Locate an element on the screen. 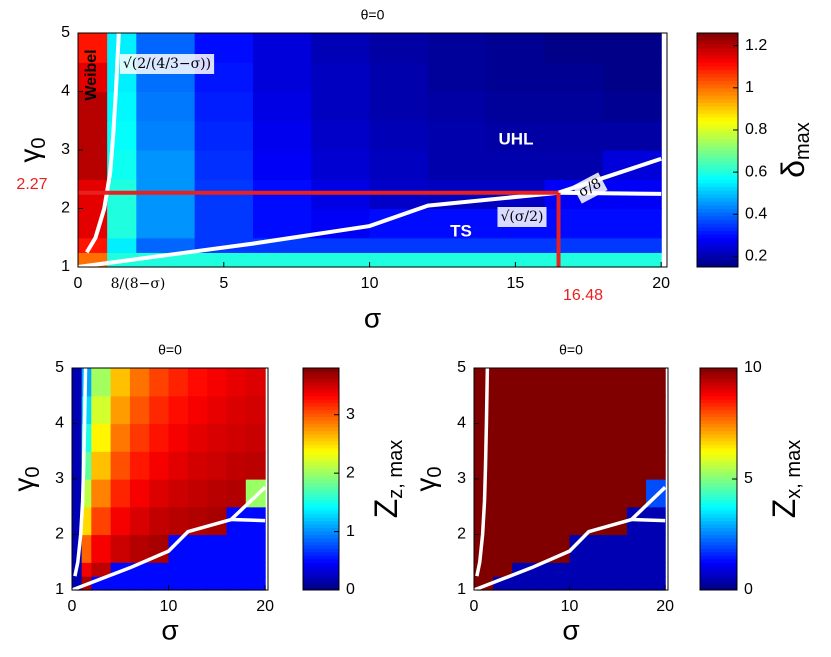 Image resolution: width=831 pixels, height=657 pixels. colorbar-tick-label: 10 is located at coordinates (753, 367).